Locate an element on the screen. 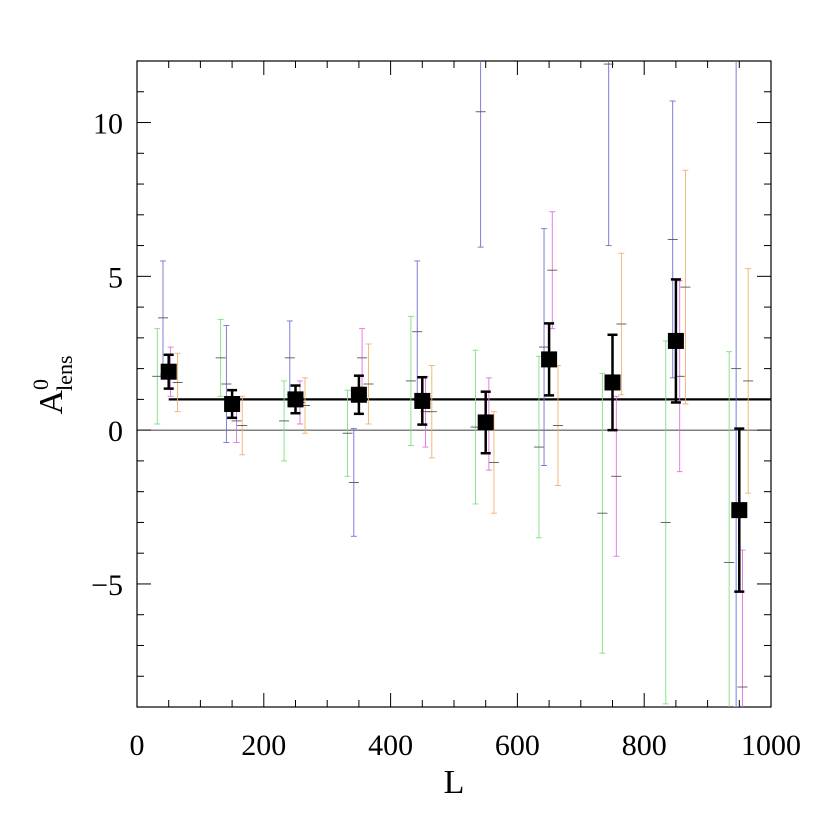  x-tick-label: 600 is located at coordinates (517, 745).